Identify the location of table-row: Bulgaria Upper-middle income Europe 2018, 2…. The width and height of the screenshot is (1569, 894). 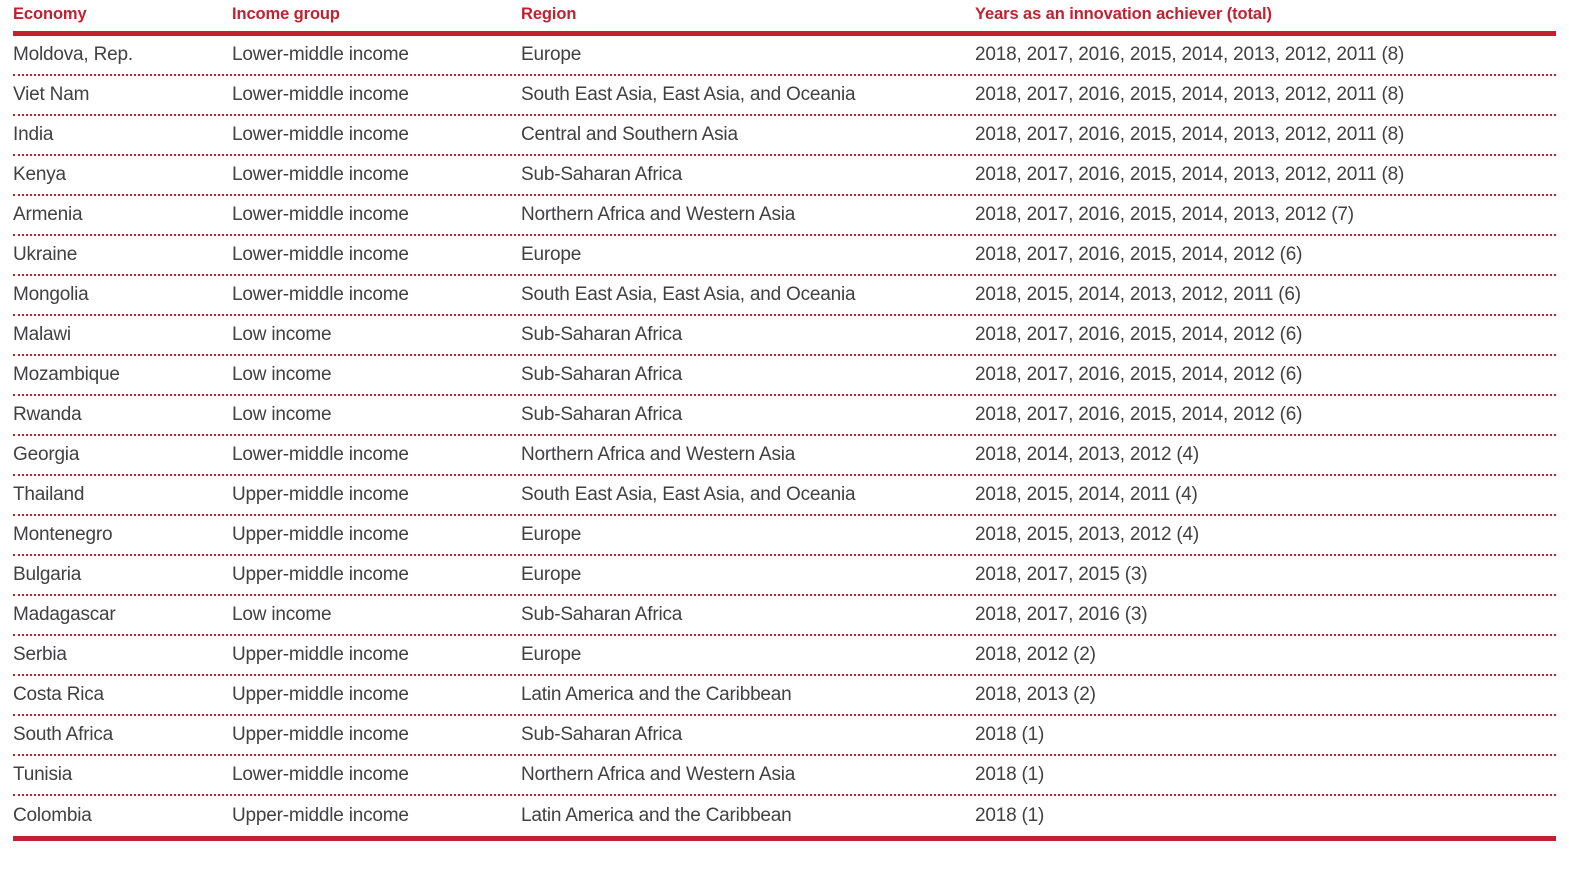
(784, 576).